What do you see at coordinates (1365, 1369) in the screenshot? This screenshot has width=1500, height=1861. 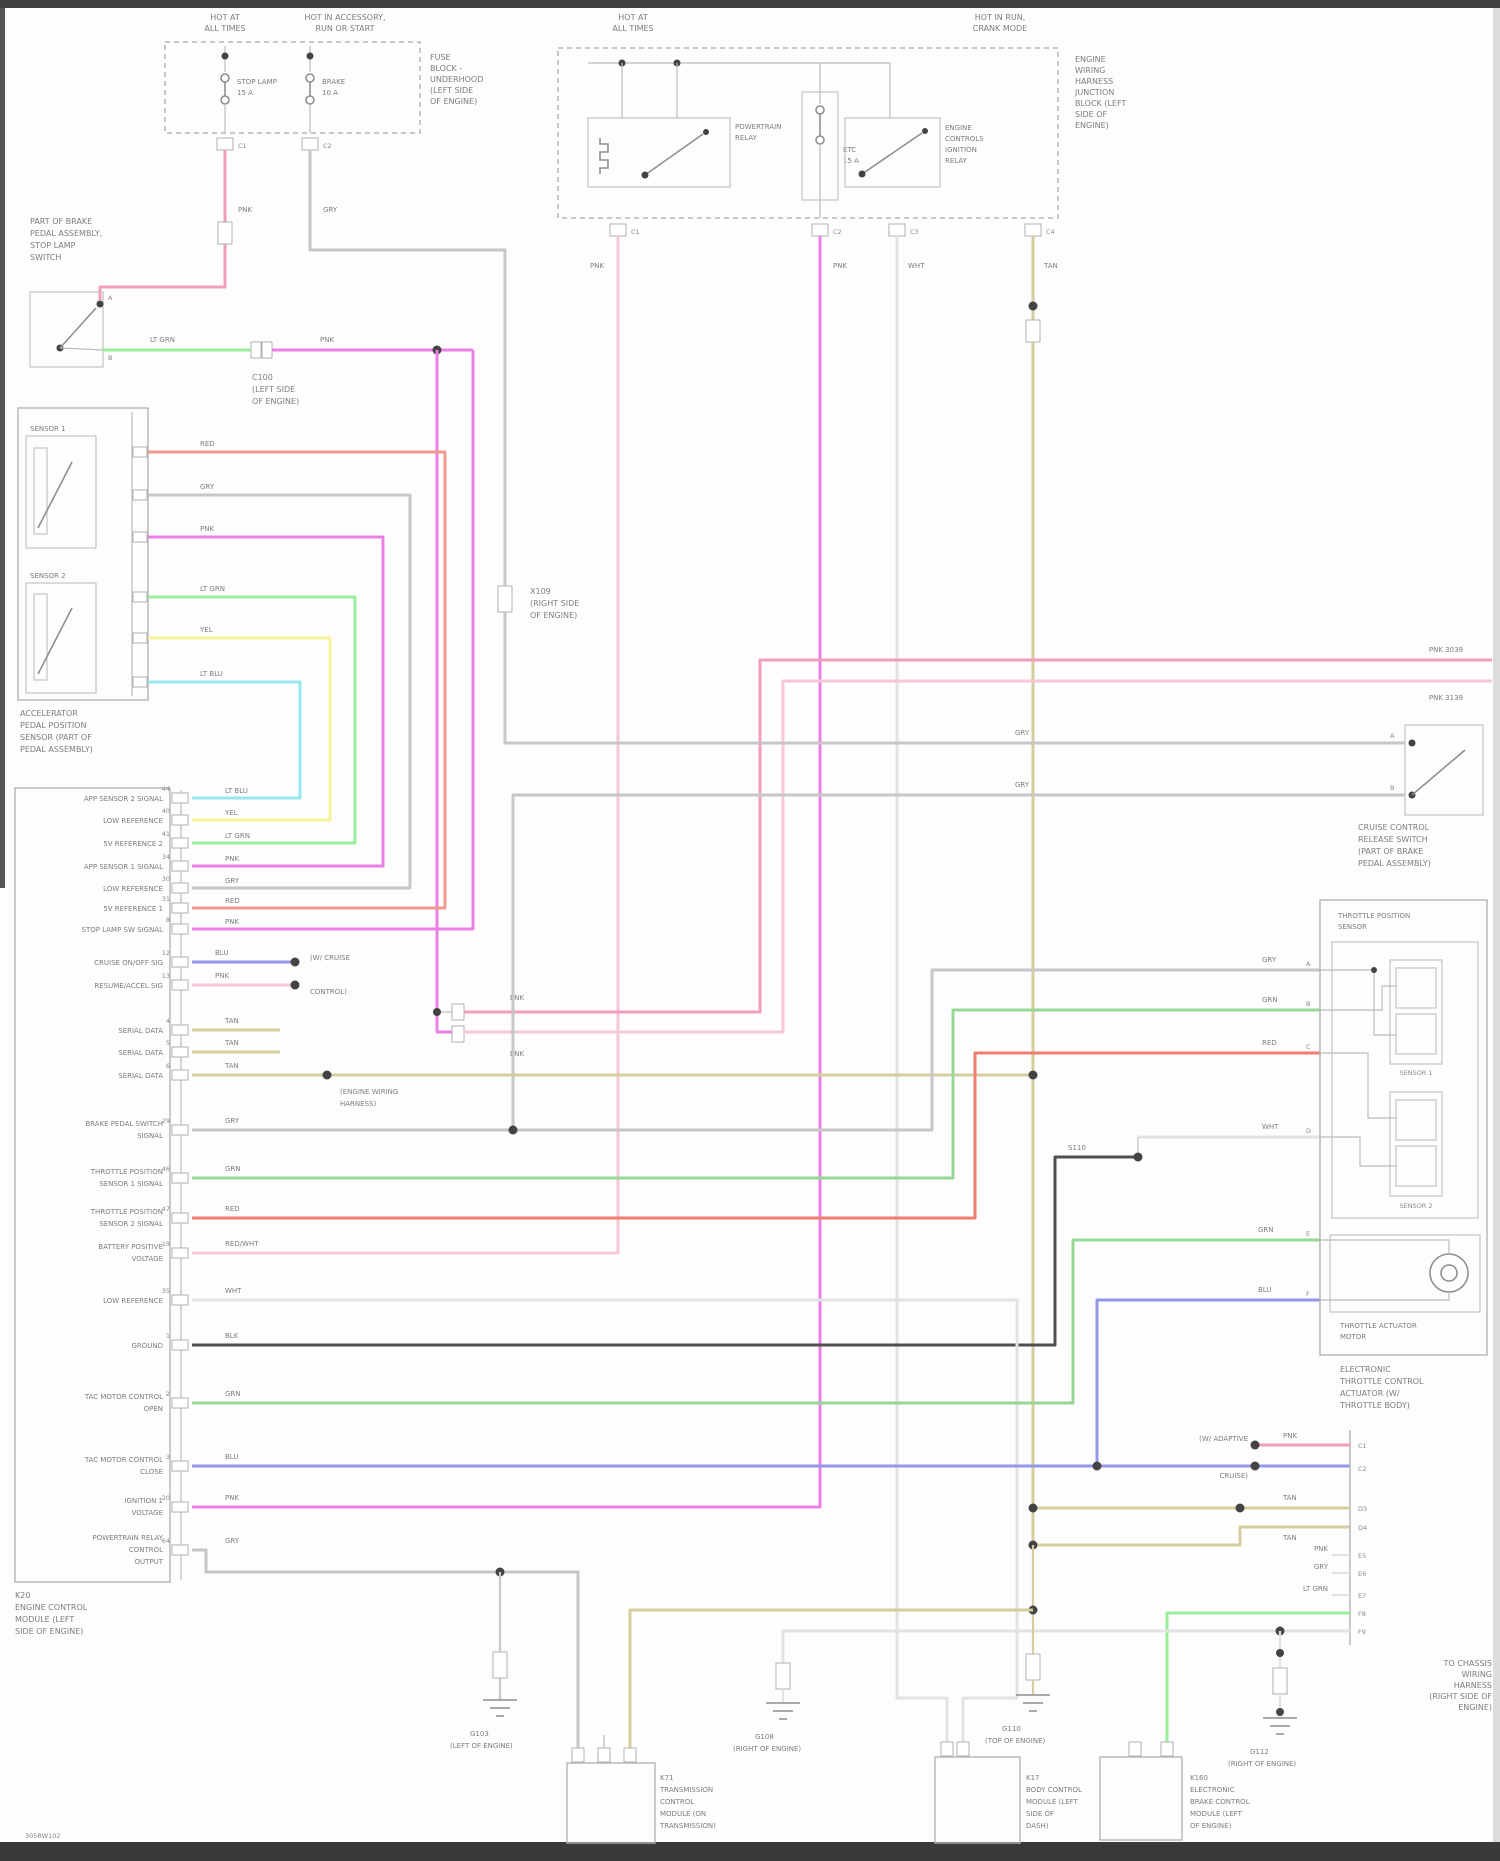 I see `throttle-label: ELECTRONIC` at bounding box center [1365, 1369].